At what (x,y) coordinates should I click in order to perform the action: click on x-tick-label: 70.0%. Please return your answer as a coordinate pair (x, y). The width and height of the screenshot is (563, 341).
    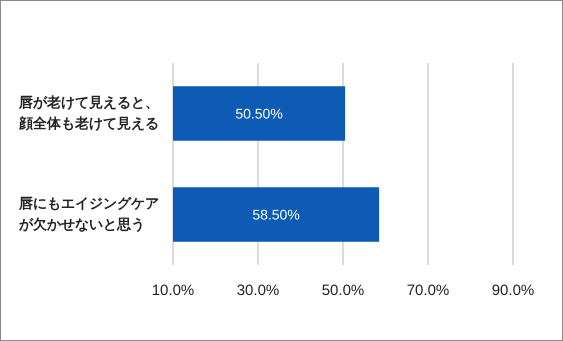
    Looking at the image, I should click on (428, 290).